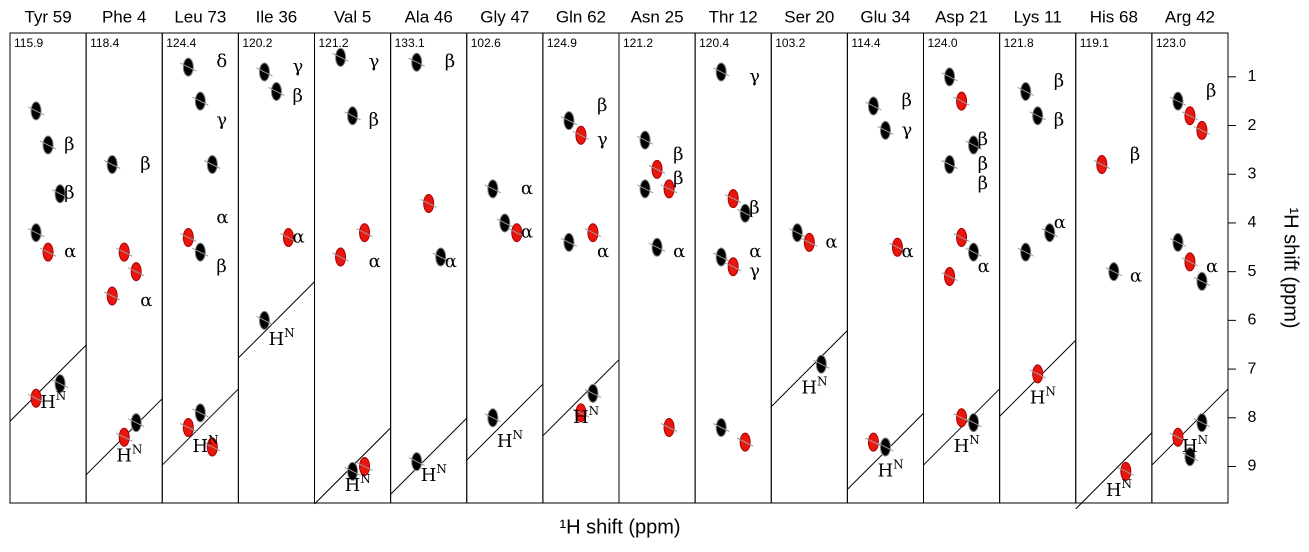 The height and width of the screenshot is (552, 1309). I want to click on strip-title: Tyr 59, so click(47, 16).